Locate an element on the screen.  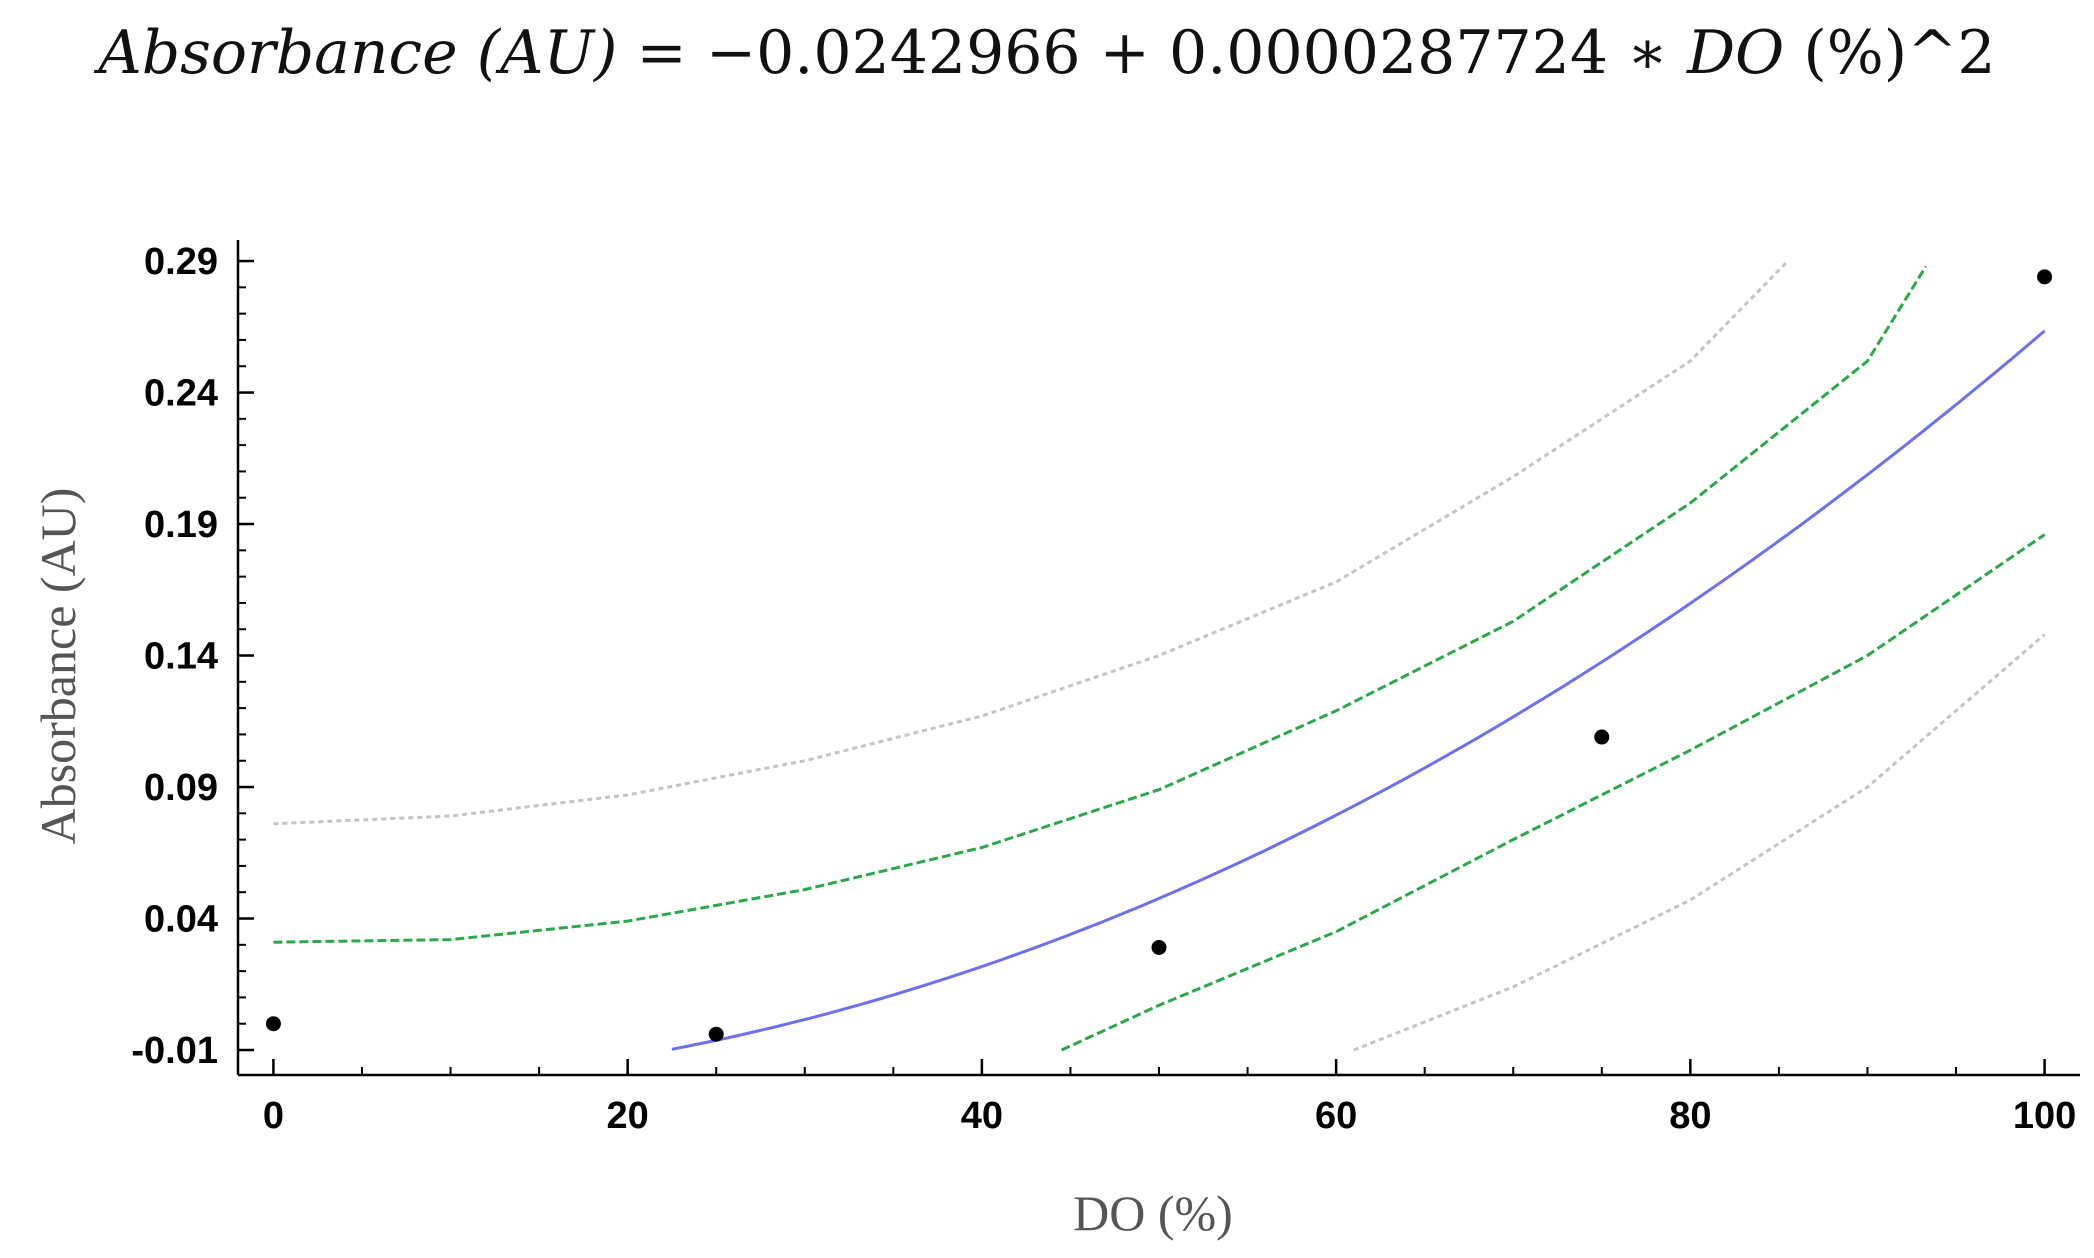
y-tick-label: 0.24 is located at coordinates (181, 394).